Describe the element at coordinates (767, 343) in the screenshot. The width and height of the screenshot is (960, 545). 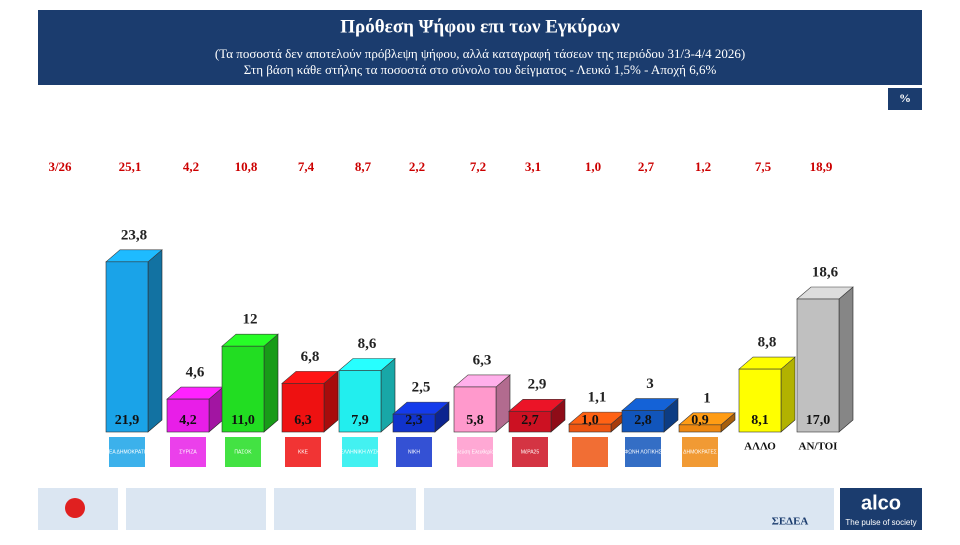
I see `value-label: 8,8` at that location.